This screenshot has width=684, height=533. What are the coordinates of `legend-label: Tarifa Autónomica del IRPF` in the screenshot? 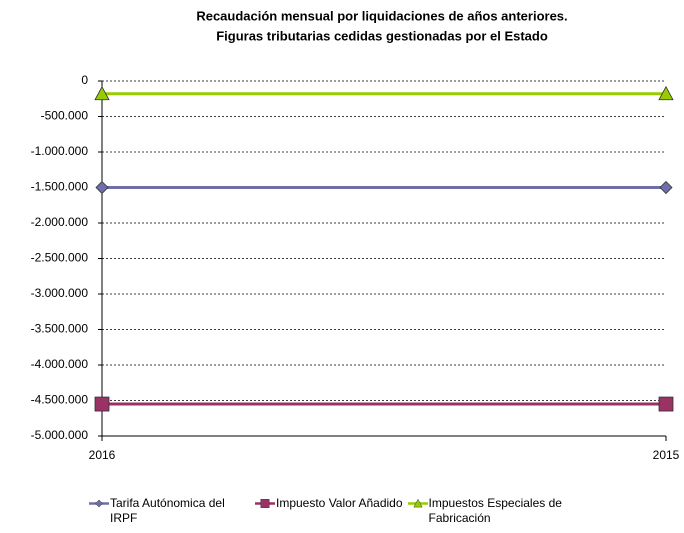 It's located at (167, 510).